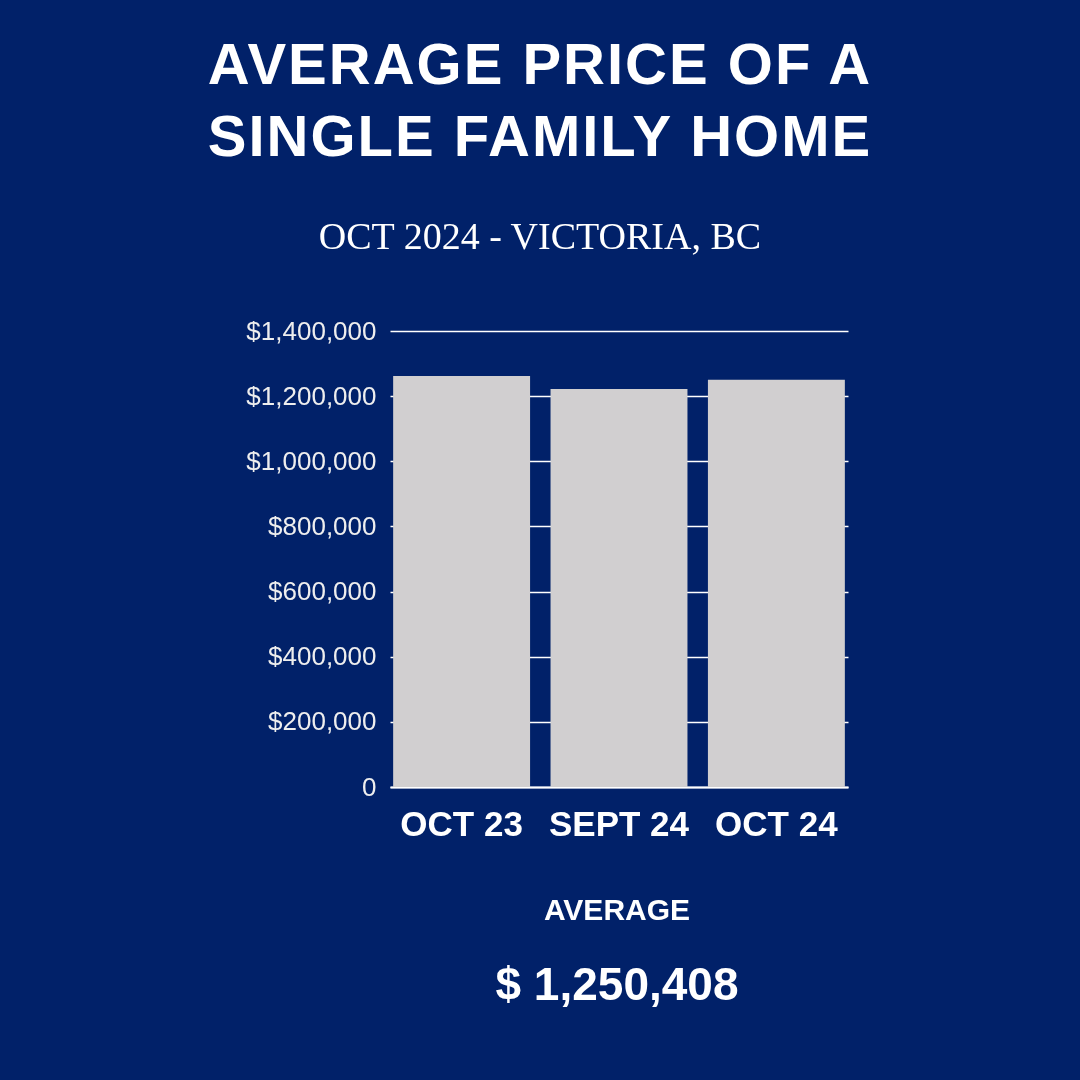 This screenshot has width=1080, height=1080. Describe the element at coordinates (617, 984) in the screenshot. I see `text: $ 1,250,408` at that location.